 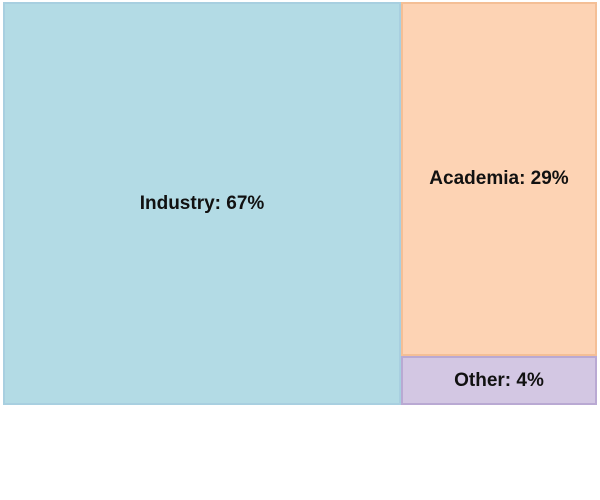 I want to click on tile-label-industry: Industry: 67%, so click(x=202, y=203).